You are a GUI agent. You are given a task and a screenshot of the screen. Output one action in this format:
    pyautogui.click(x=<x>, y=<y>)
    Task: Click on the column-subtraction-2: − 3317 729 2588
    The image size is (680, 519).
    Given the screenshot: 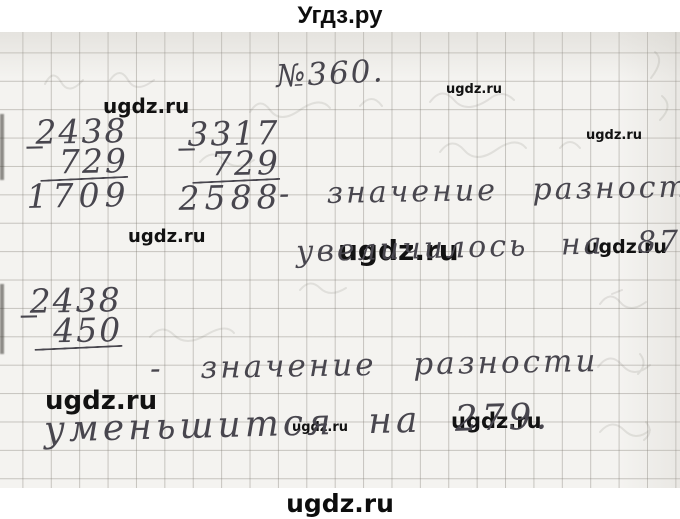 What is the action you would take?
    pyautogui.click(x=229, y=165)
    